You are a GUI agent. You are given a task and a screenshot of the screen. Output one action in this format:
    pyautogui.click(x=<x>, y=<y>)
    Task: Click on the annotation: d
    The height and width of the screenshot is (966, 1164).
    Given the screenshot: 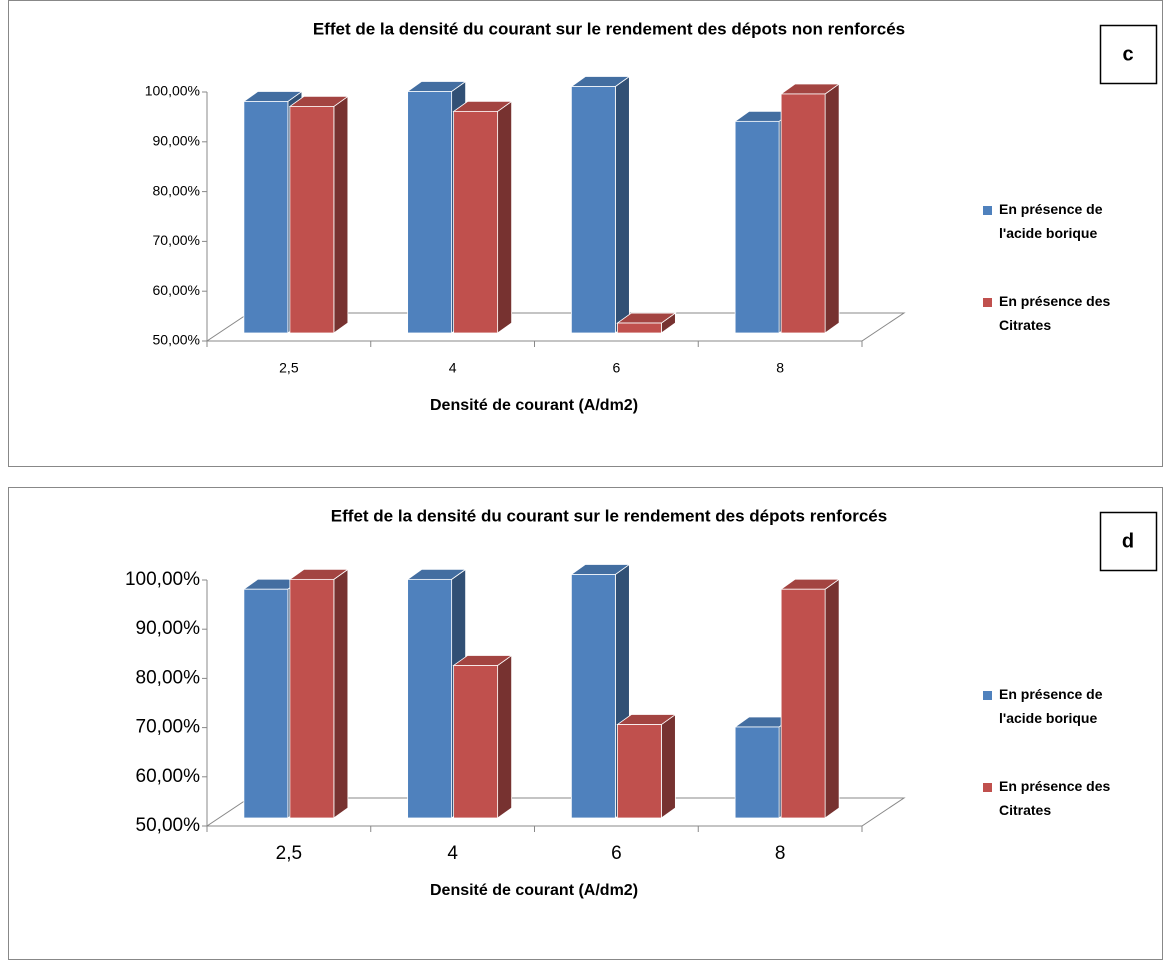 What is the action you would take?
    pyautogui.click(x=1128, y=541)
    